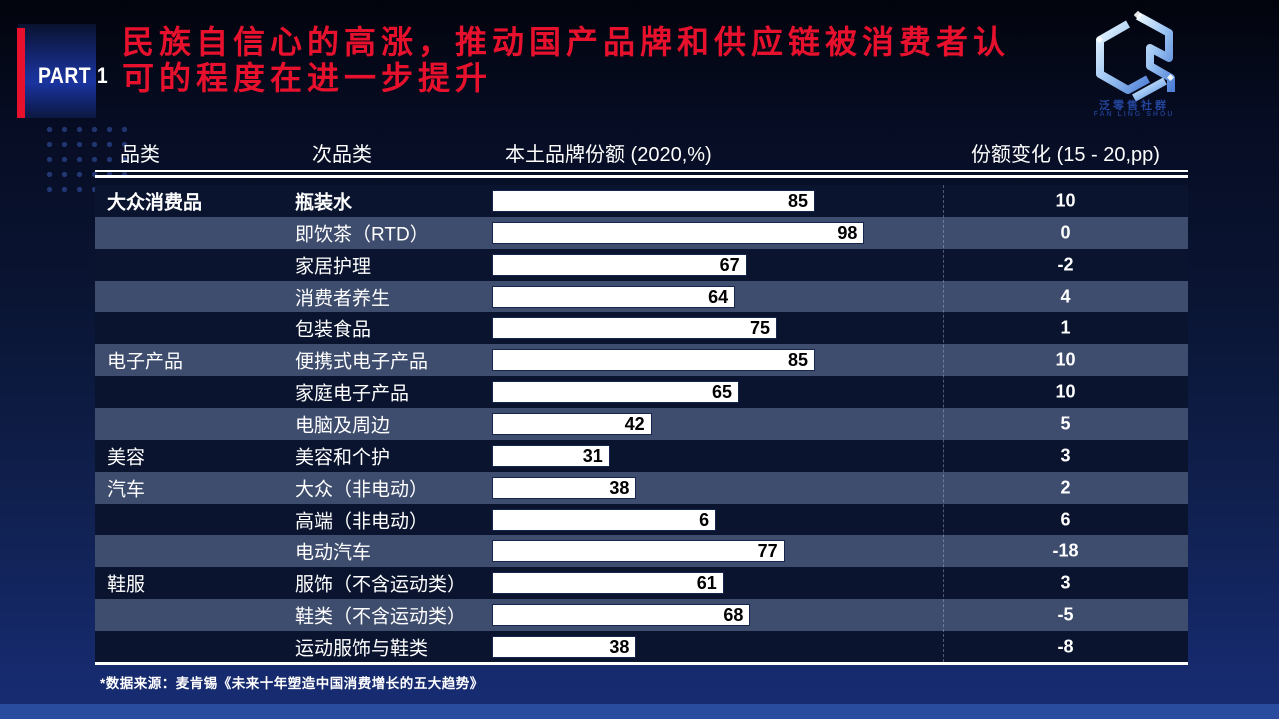 The image size is (1279, 719). What do you see at coordinates (1065, 155) in the screenshot?
I see `column-header-change: 份额变化 (15 - 20,pp)` at bounding box center [1065, 155].